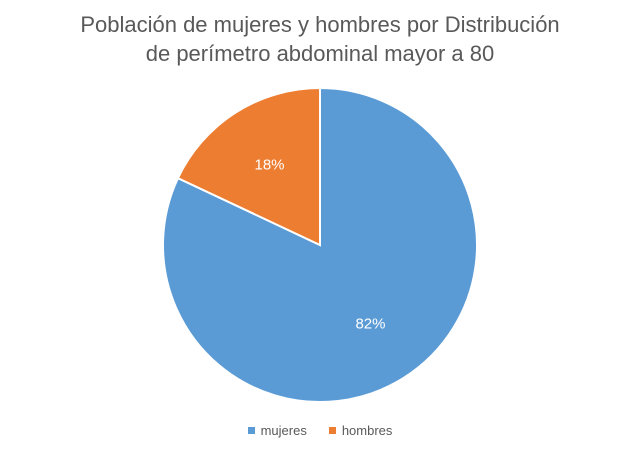 Image resolution: width=640 pixels, height=452 pixels. I want to click on data-label-hombres: 18%, so click(270, 164).